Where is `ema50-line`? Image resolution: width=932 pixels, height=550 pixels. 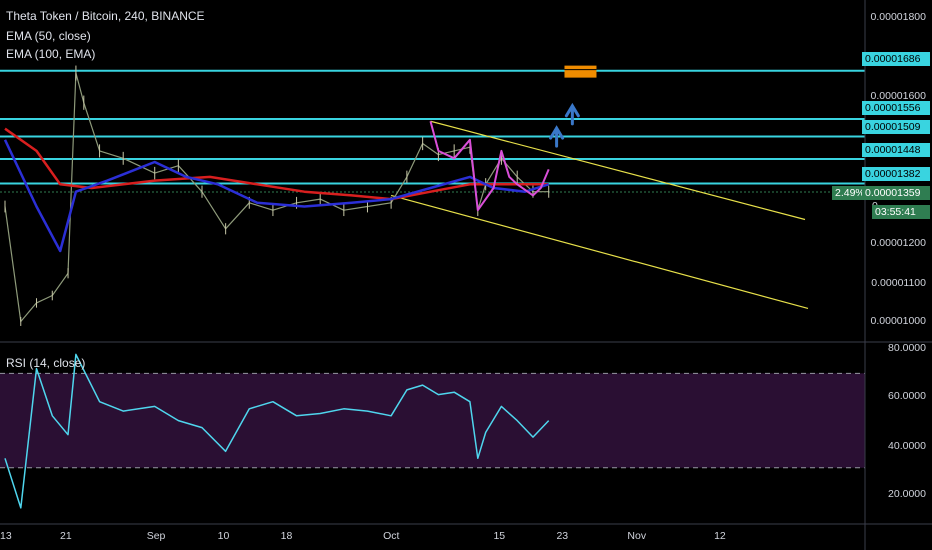 ema50-line is located at coordinates (276, 196).